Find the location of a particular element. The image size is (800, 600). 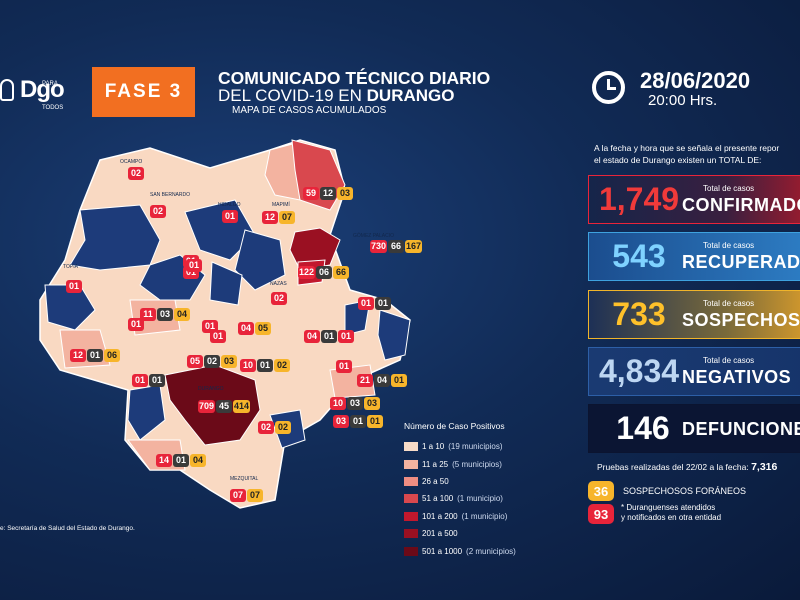

fase-badge: FASE 3 is located at coordinates (143, 92).